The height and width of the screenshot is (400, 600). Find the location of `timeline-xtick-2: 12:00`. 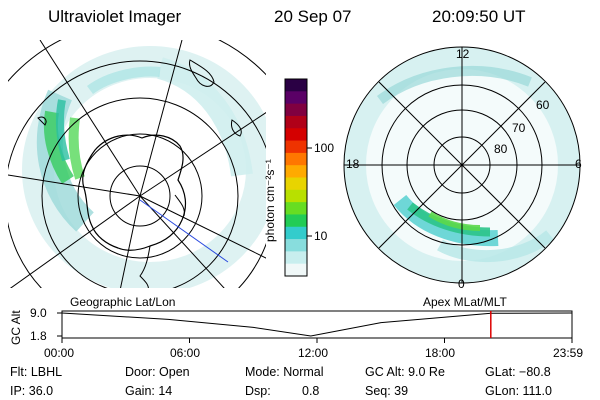

timeline-xtick-2: 12:00 is located at coordinates (313, 353).